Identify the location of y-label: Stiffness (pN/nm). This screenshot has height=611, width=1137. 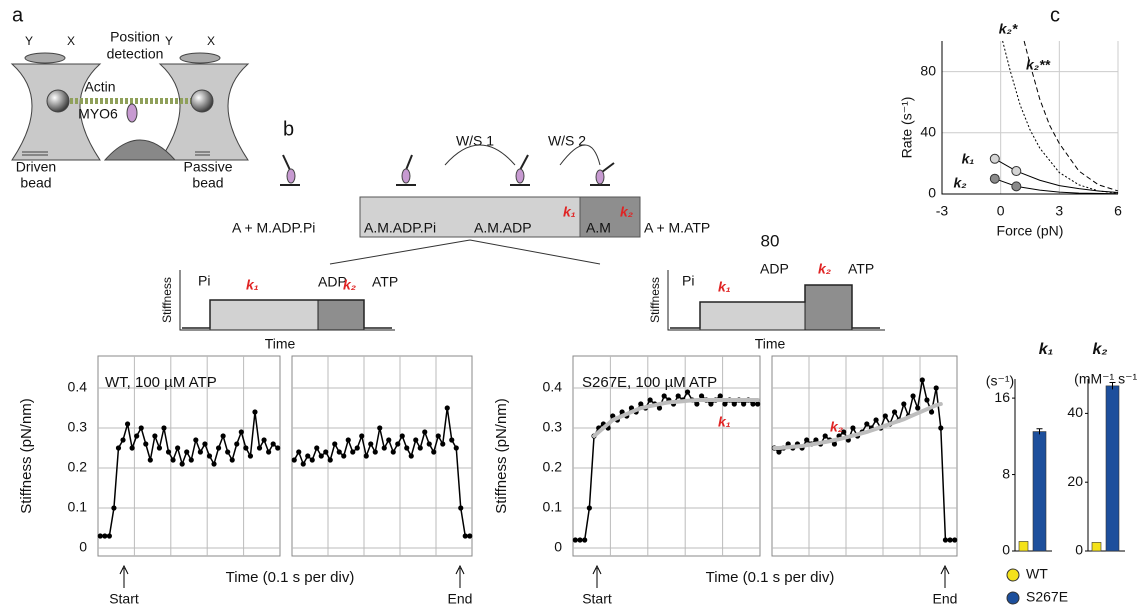
(26, 456).